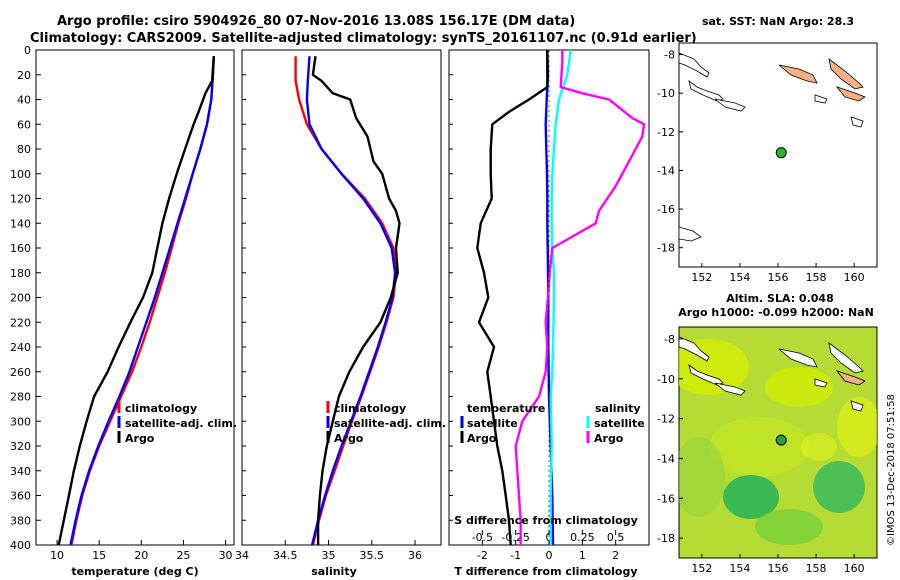  I want to click on x-tick-label: -2, so click(482, 555).